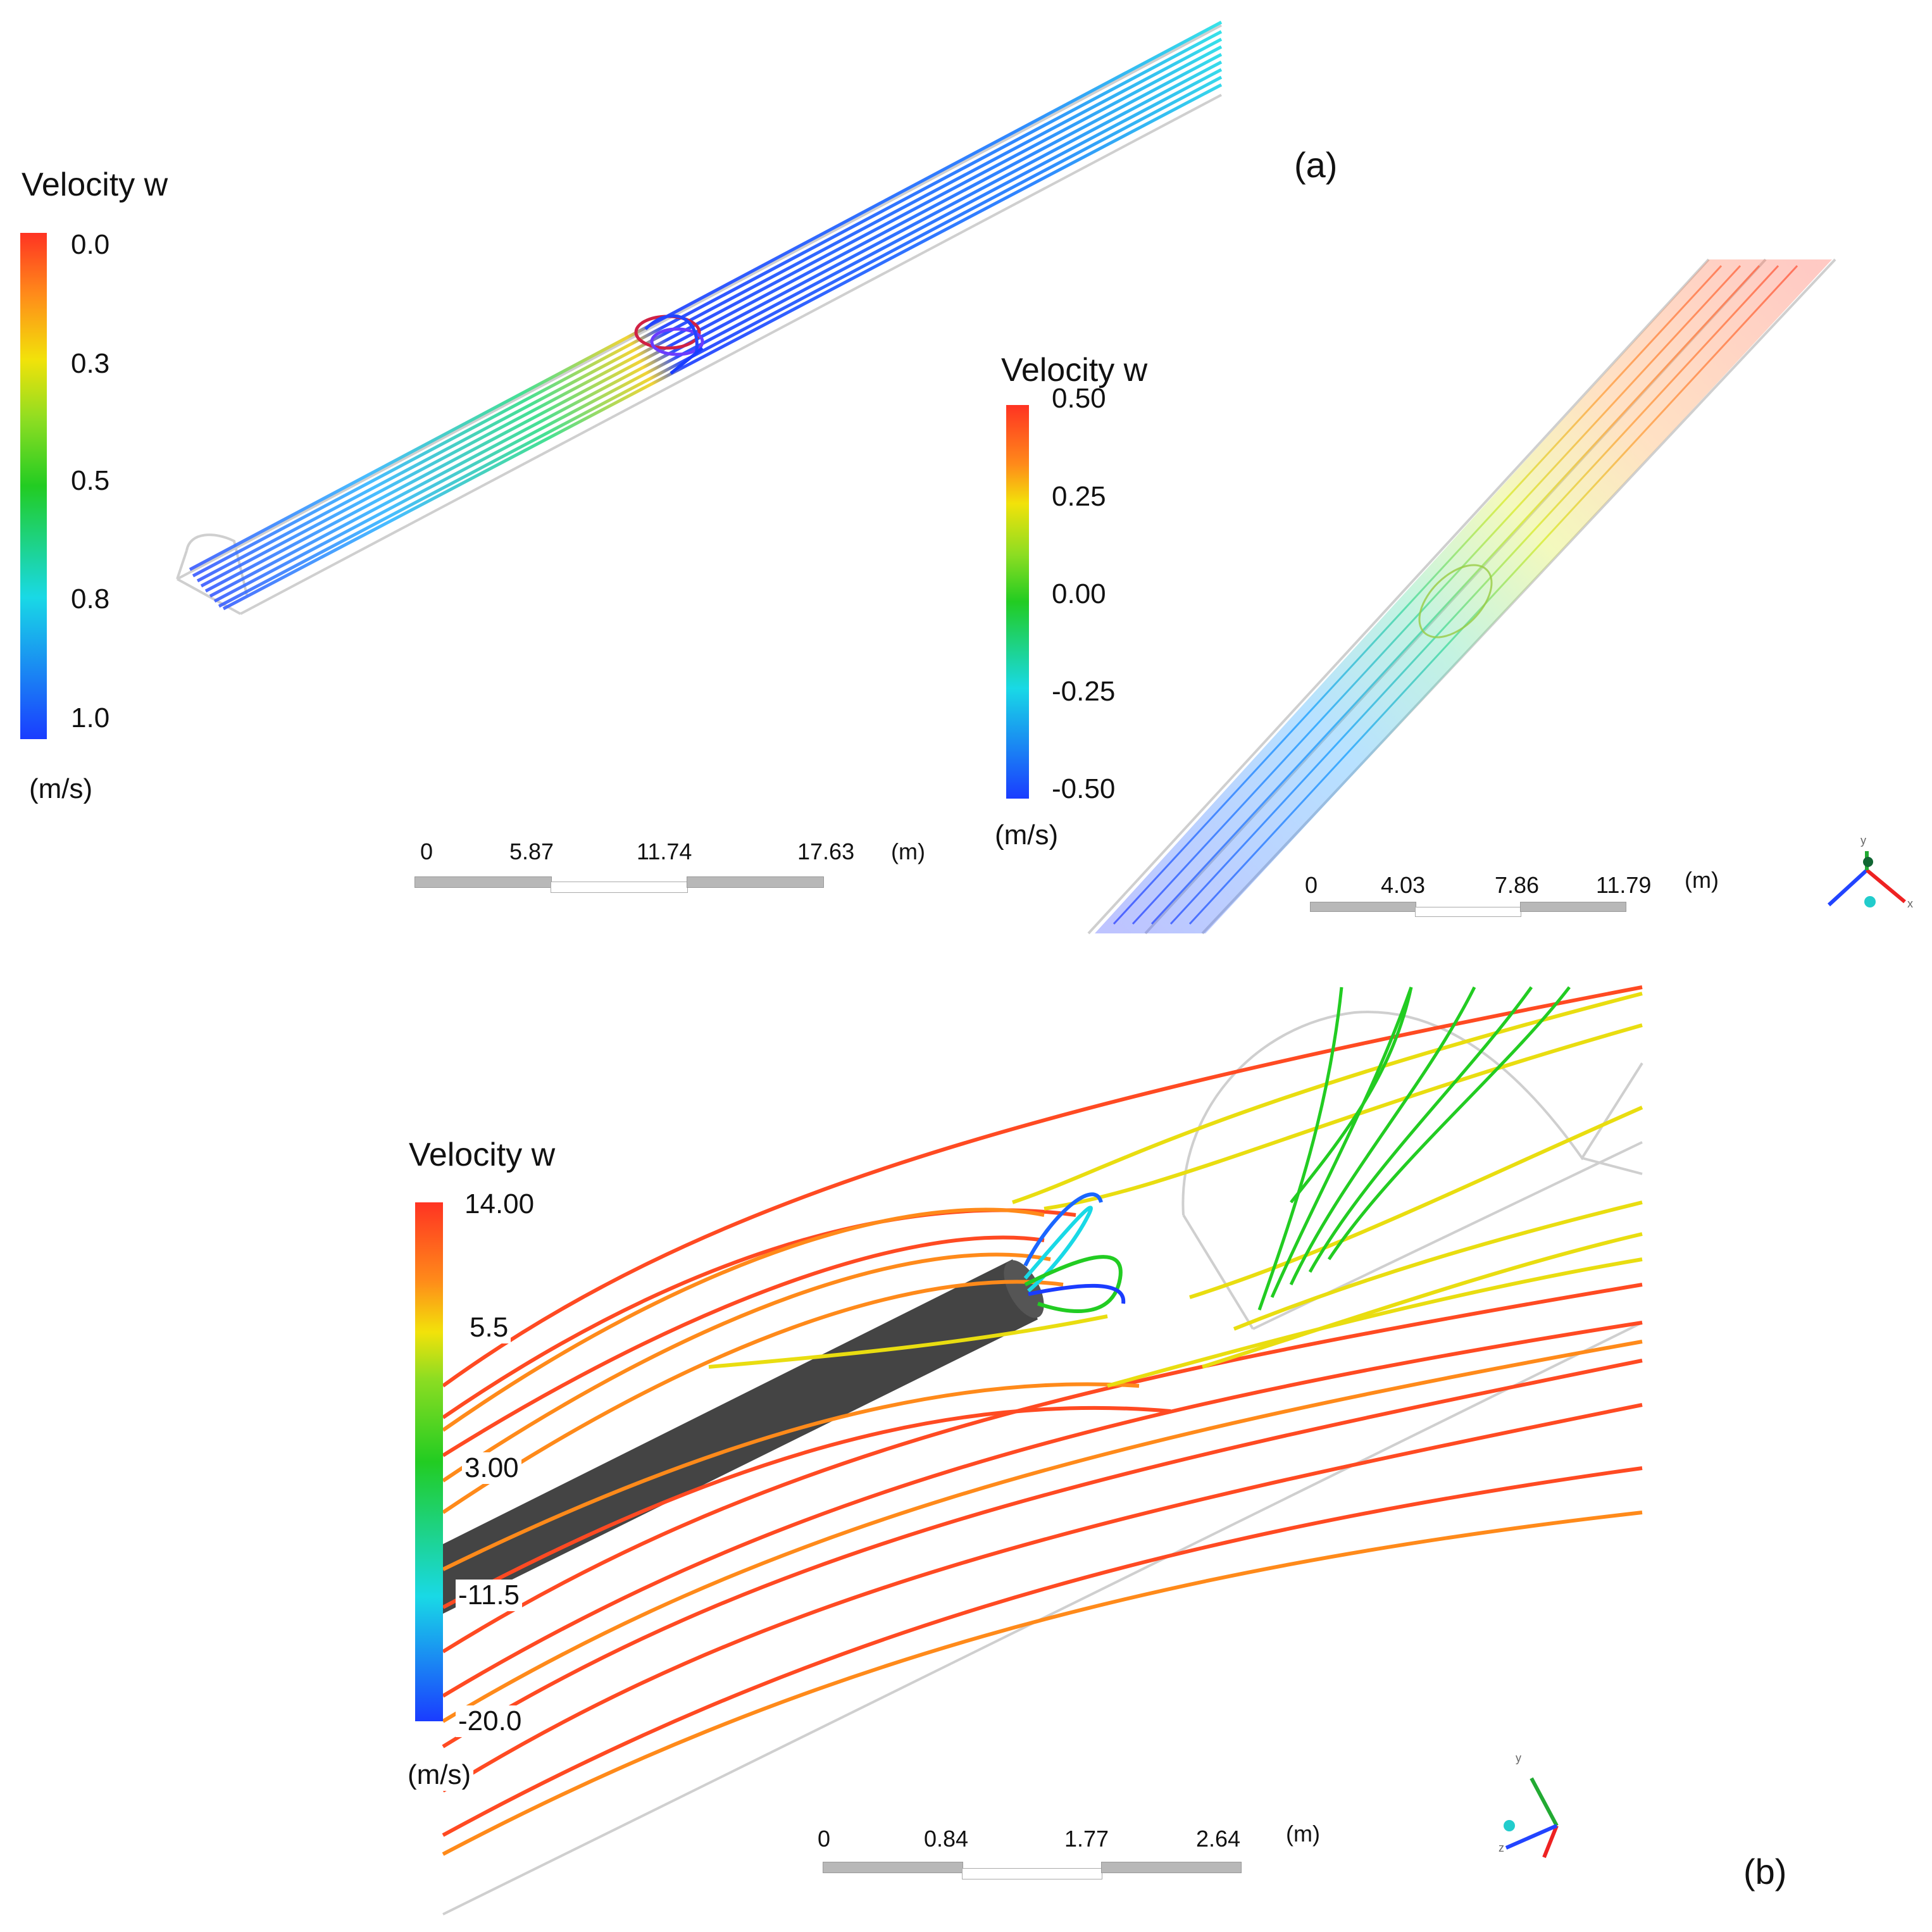  Describe the element at coordinates (1518, 1758) in the screenshot. I see `axis-triad-b-label-y: y` at that location.